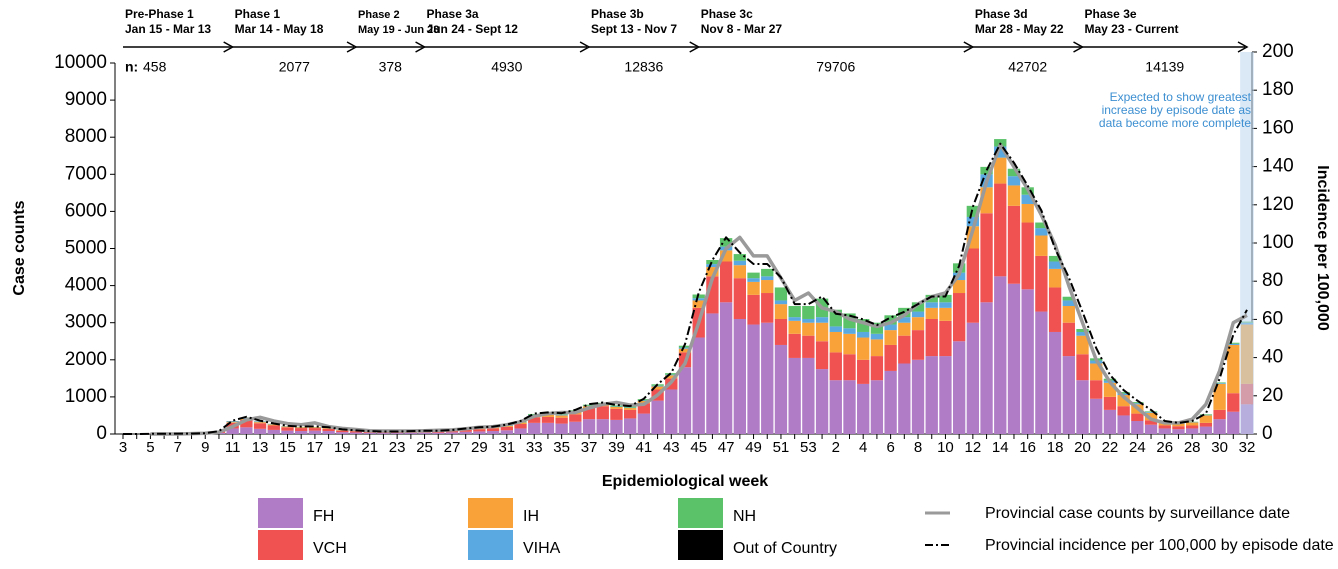 Image resolution: width=1338 pixels, height=569 pixels. I want to click on y-tick-label: 0, so click(101, 433).